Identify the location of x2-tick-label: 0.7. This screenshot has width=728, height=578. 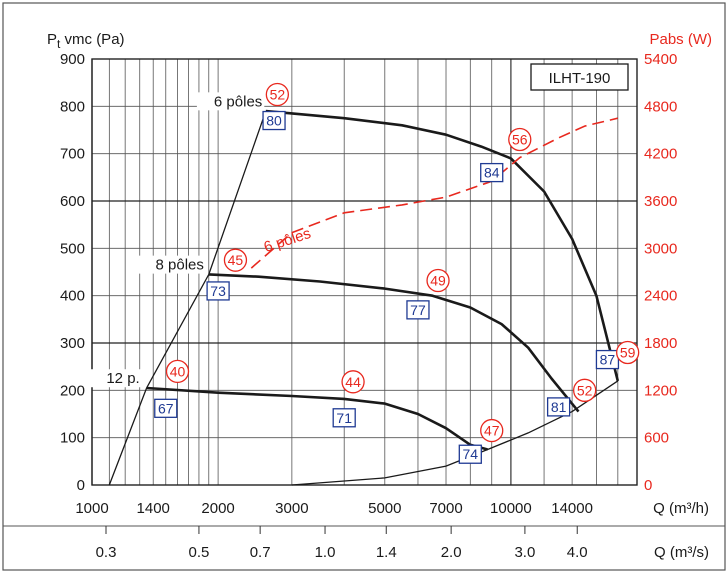
(260, 552).